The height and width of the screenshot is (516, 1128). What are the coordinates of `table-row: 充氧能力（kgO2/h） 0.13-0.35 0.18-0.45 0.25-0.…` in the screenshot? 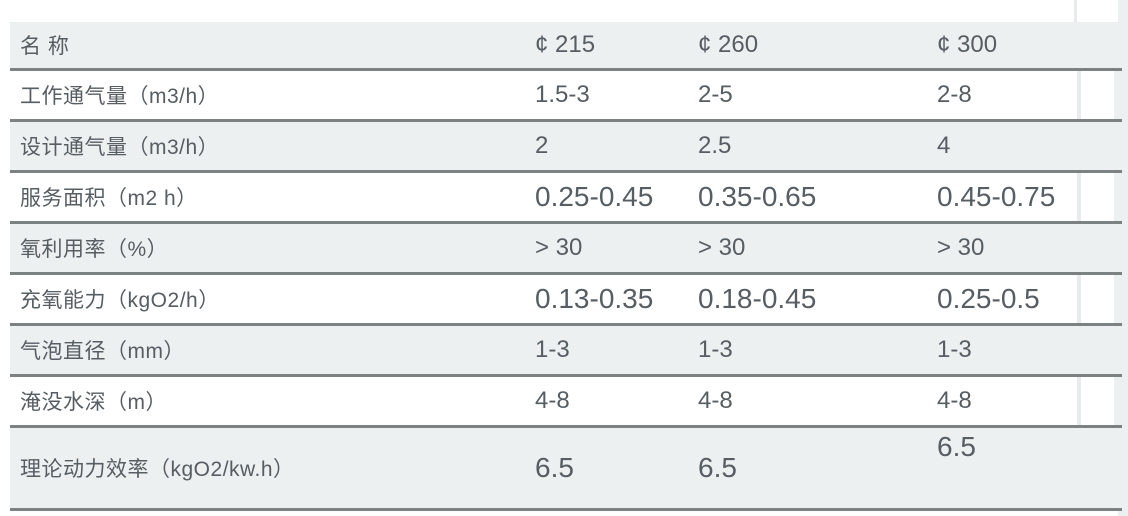 It's located at (566, 300).